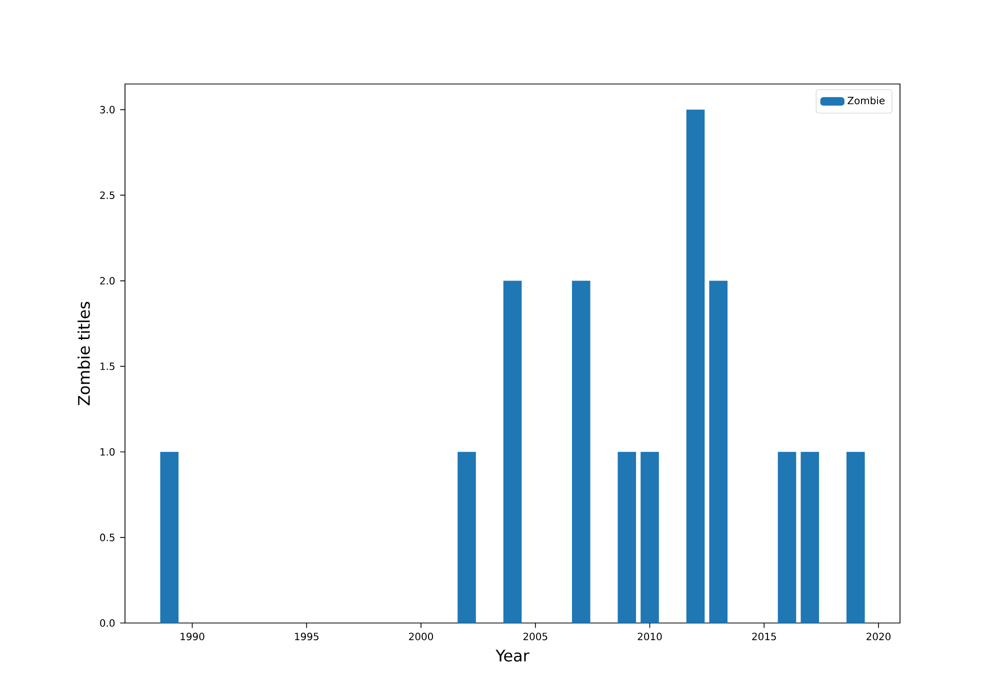 The height and width of the screenshot is (700, 1000). I want to click on y-tick-label: 2.5, so click(107, 195).